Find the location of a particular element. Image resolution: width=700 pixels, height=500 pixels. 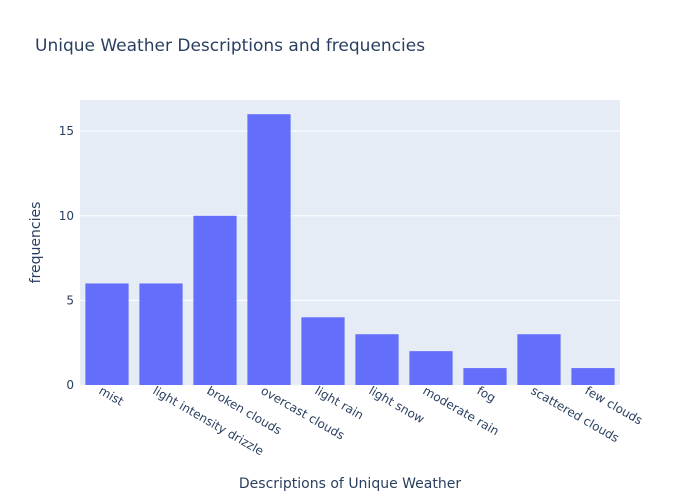

bar-broken-clouds is located at coordinates (215, 300).